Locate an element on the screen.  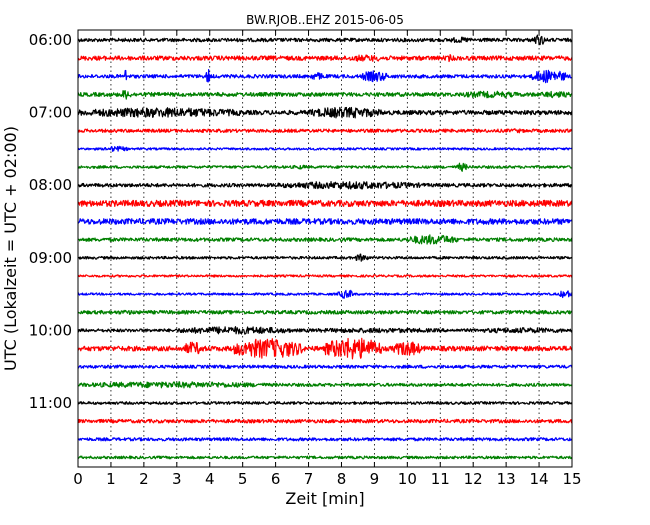
x-tick-label: 5 is located at coordinates (243, 479).